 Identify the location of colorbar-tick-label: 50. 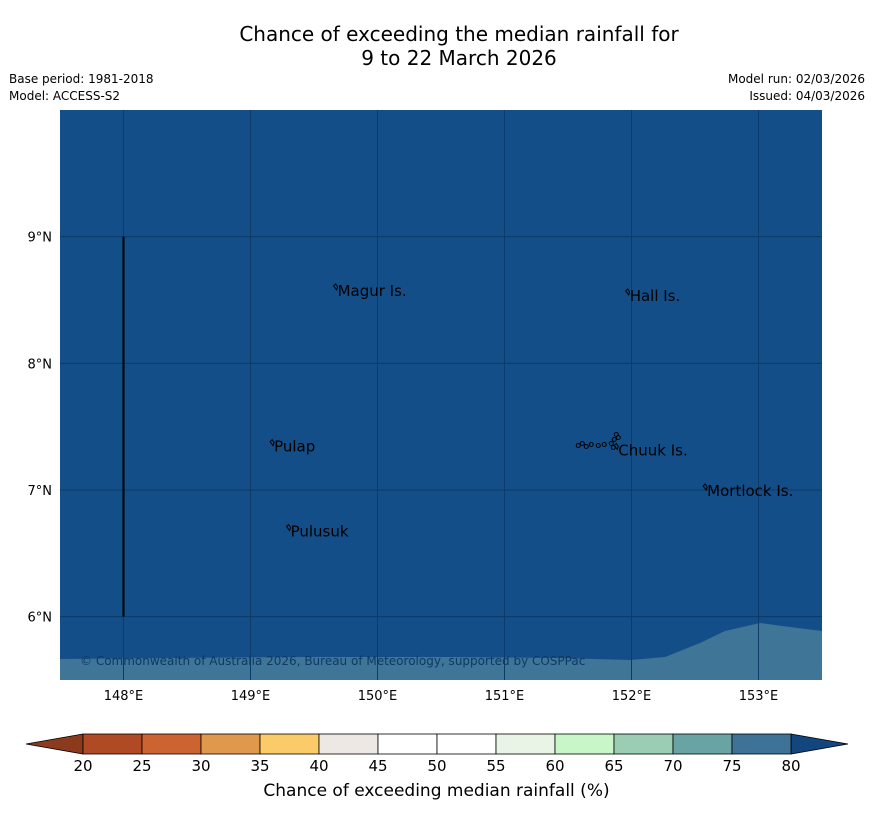
(436, 766).